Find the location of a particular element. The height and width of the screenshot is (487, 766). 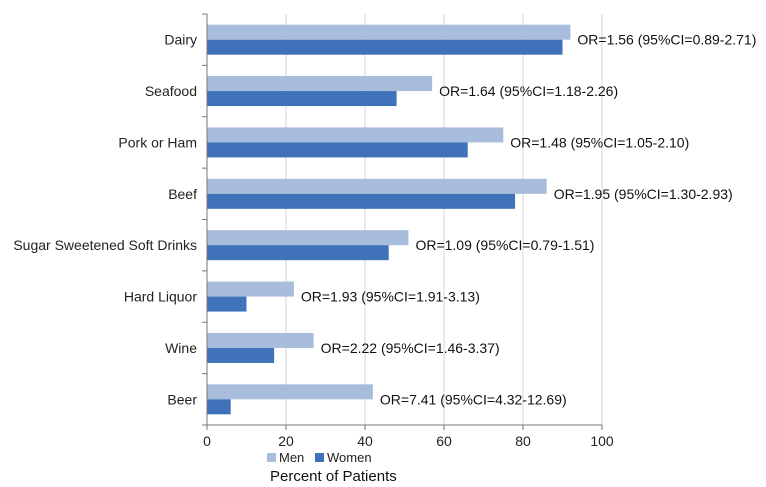

legend-label-men: Men is located at coordinates (291, 457).